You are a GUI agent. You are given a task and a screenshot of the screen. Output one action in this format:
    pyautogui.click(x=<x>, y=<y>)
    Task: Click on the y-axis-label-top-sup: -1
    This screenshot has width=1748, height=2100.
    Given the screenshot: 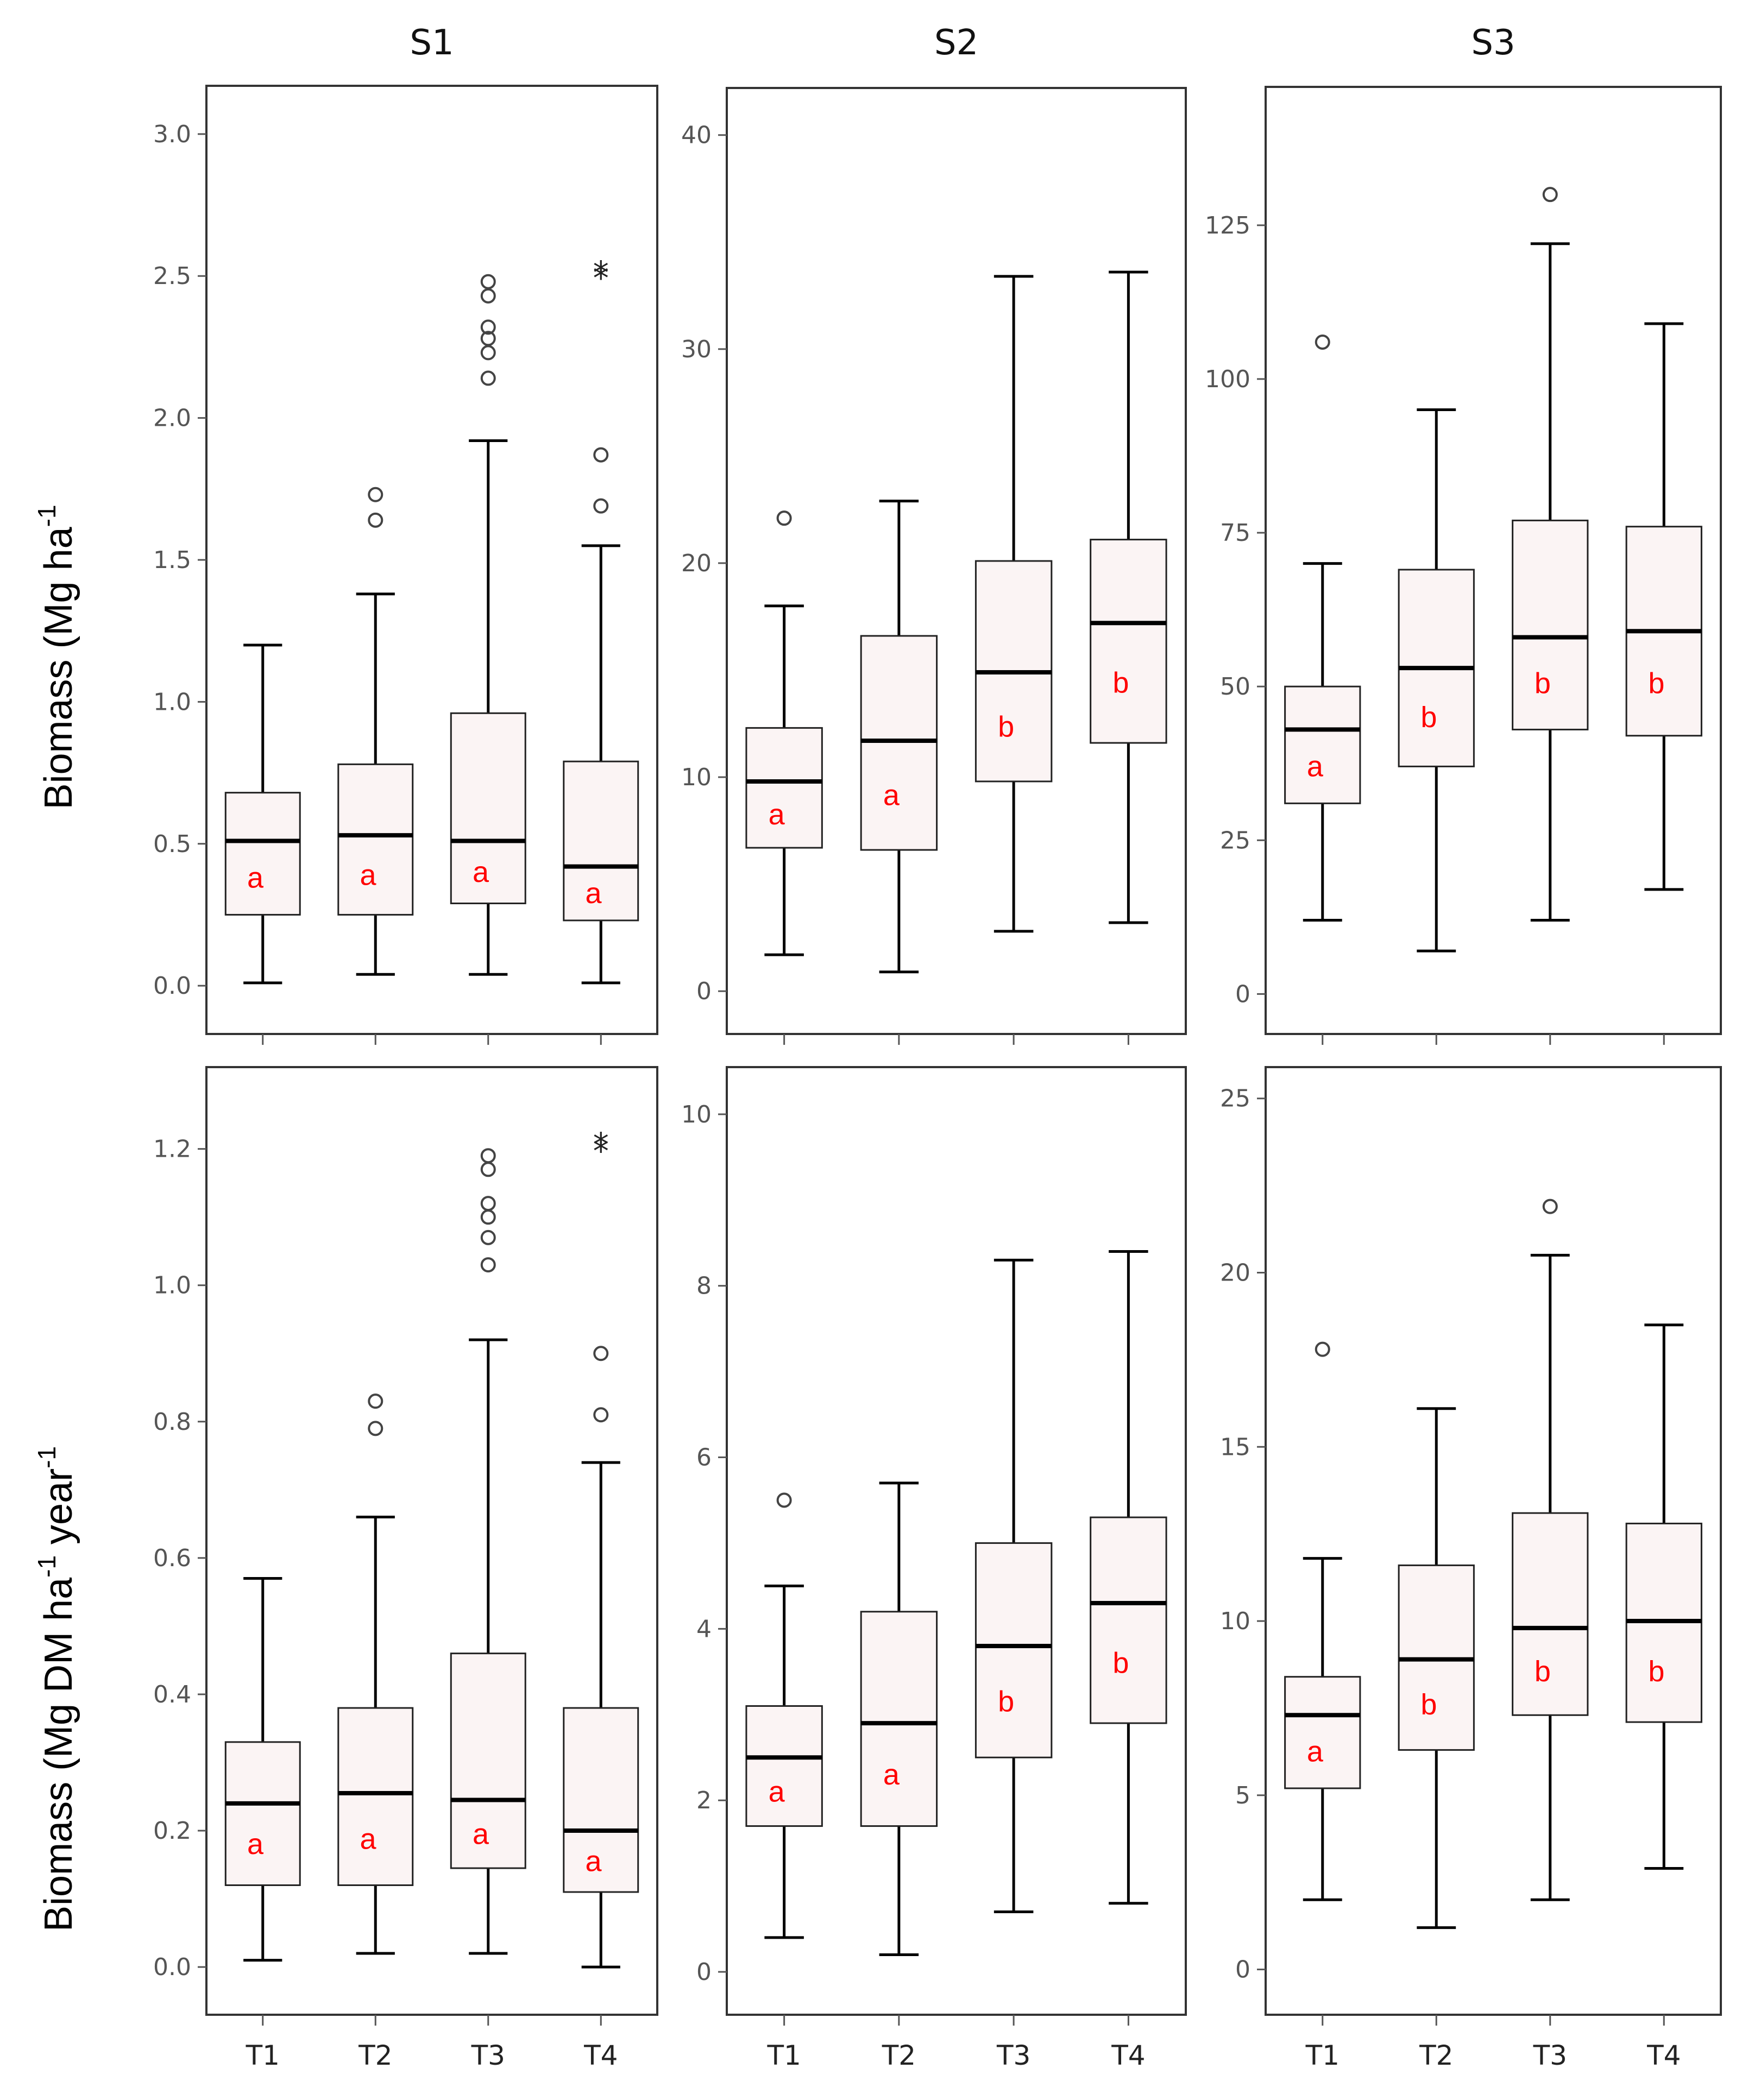 What is the action you would take?
    pyautogui.click(x=47, y=515)
    